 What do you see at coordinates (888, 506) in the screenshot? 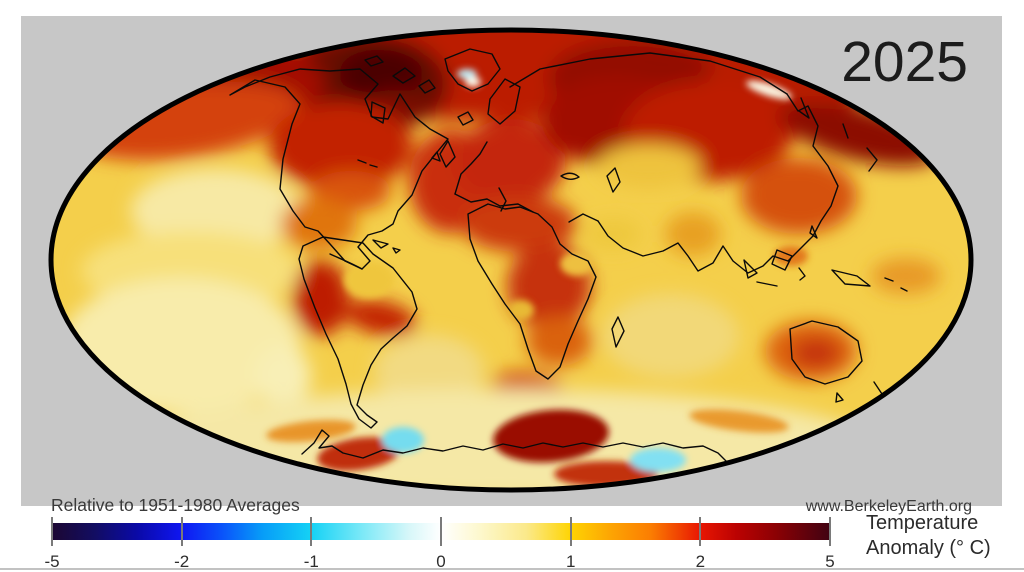
I see `website-text: www.BerkeleyEarth.org` at bounding box center [888, 506].